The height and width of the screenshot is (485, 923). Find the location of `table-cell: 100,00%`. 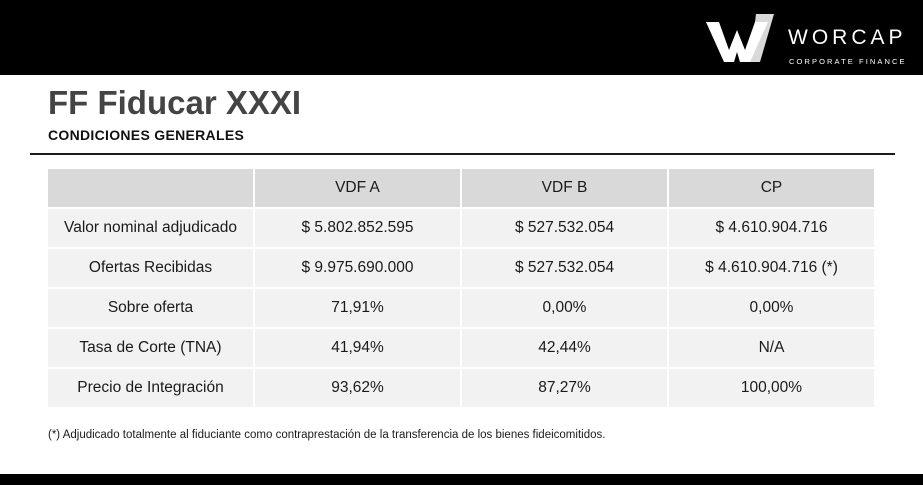

table-cell: 100,00% is located at coordinates (771, 388).